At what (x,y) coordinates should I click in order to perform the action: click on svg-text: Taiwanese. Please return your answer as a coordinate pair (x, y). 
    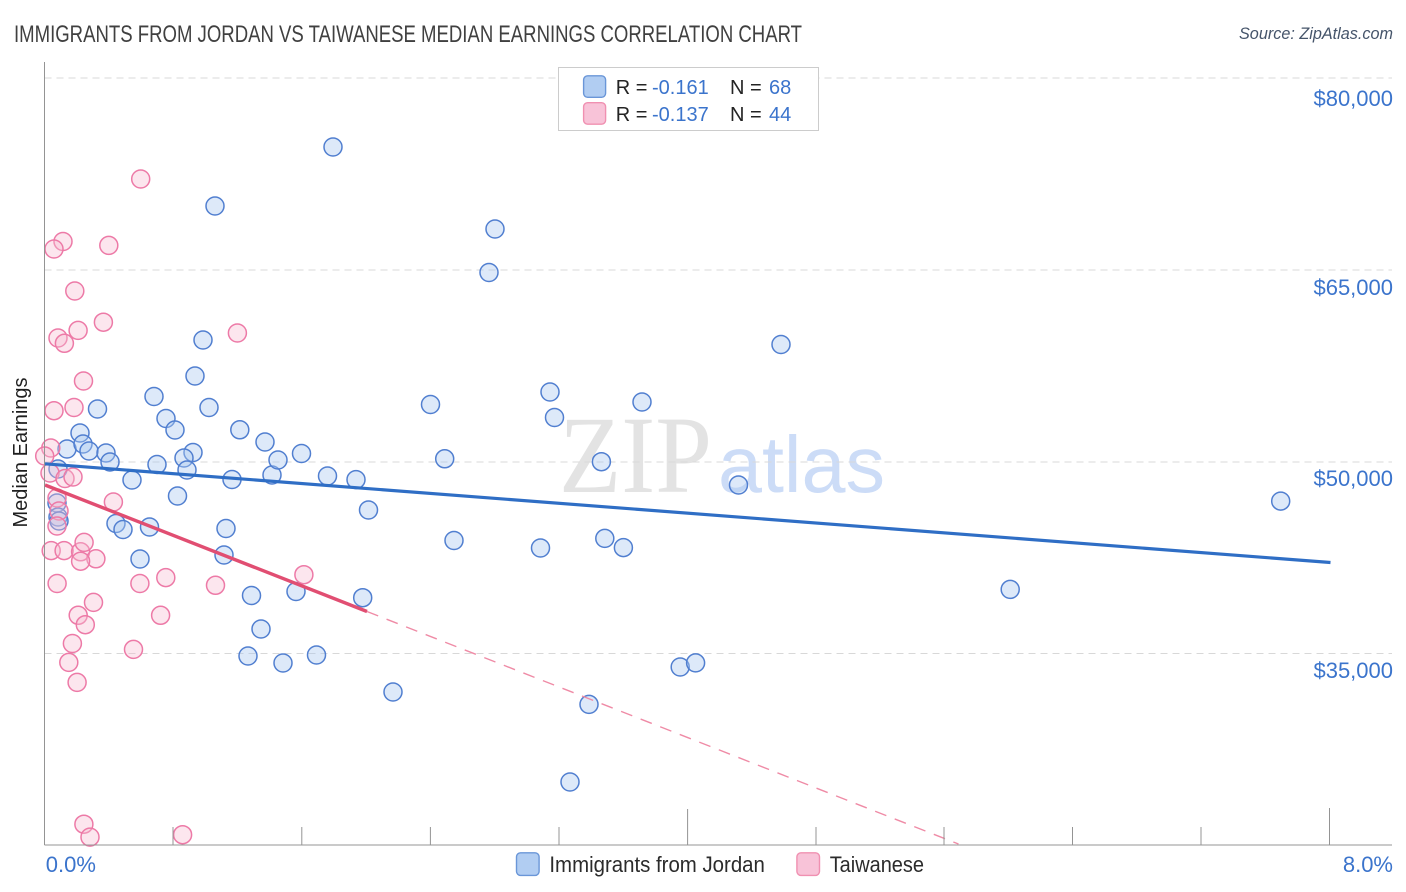
    Looking at the image, I should click on (877, 864).